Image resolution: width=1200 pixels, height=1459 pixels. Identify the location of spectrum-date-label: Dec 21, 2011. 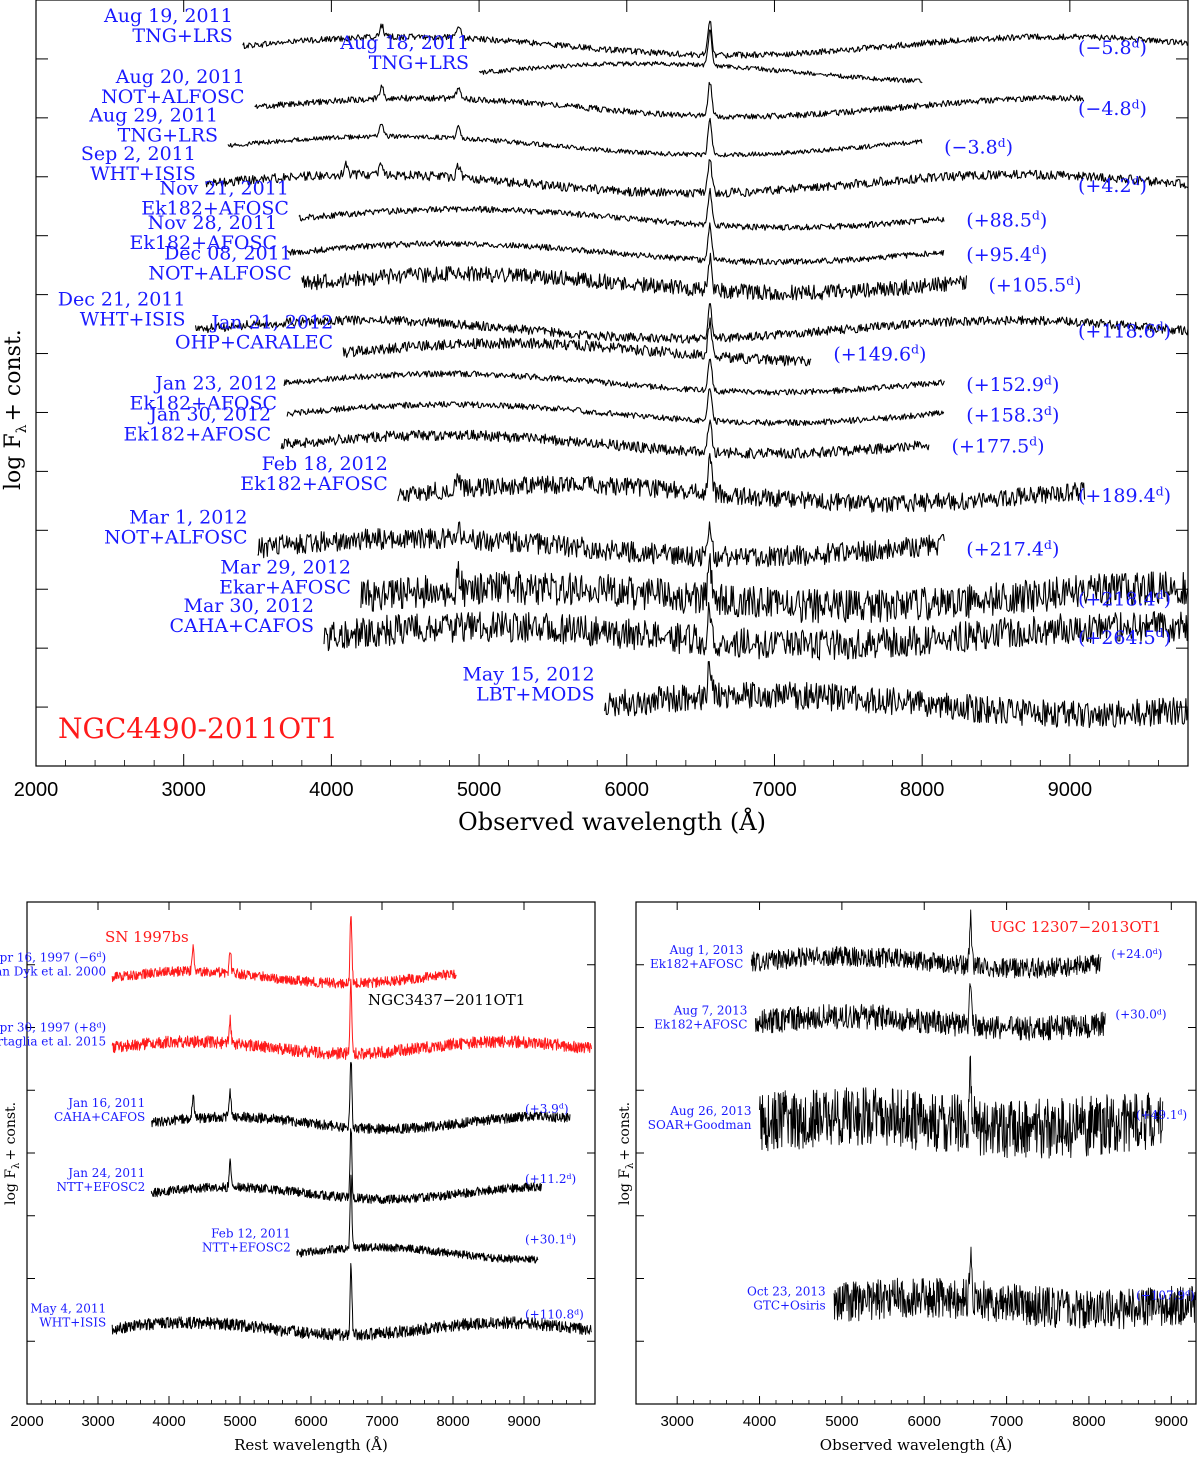
(122, 299).